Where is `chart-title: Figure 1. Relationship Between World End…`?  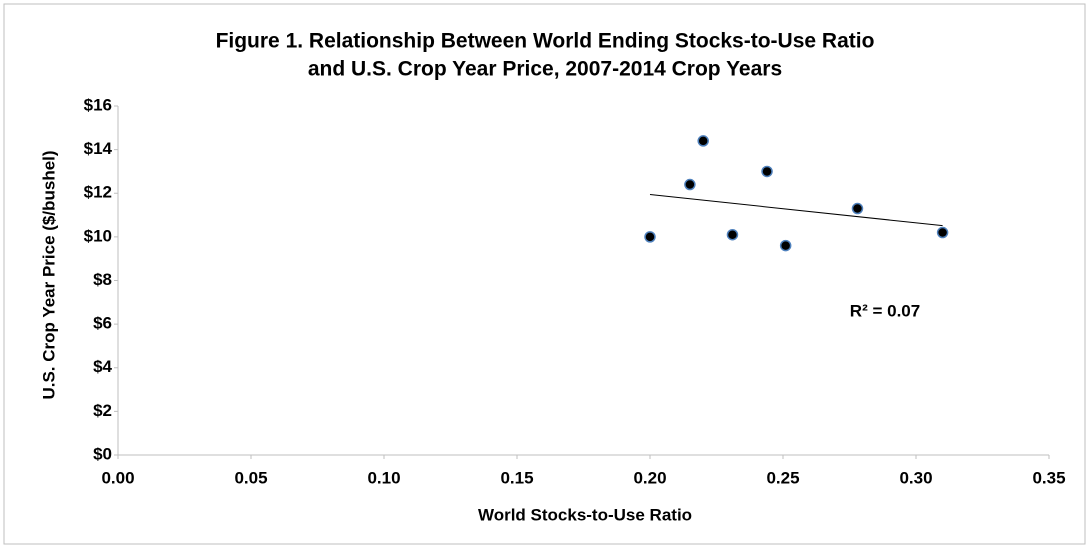
chart-title: Figure 1. Relationship Between World End… is located at coordinates (545, 41).